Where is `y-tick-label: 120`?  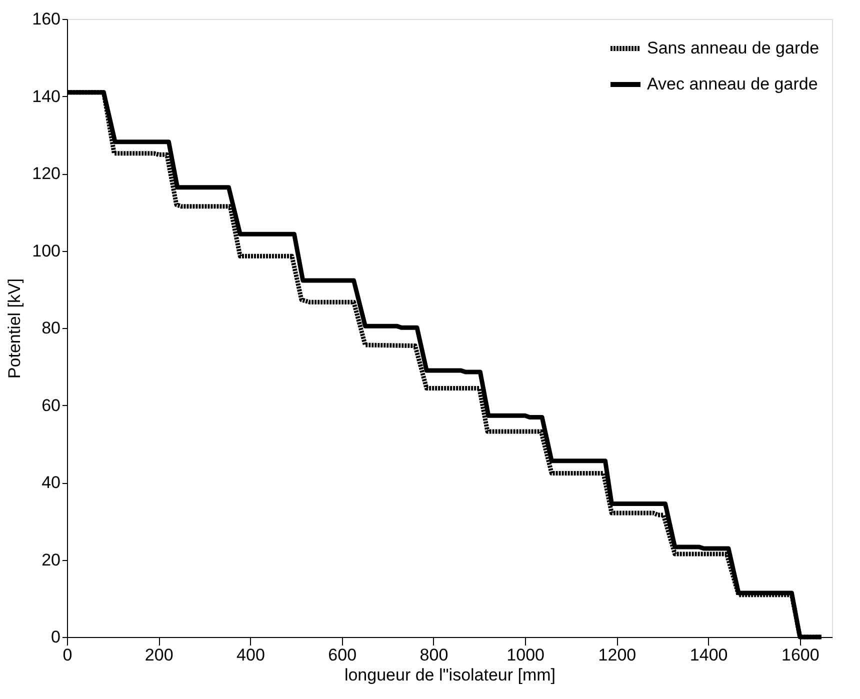 y-tick-label: 120 is located at coordinates (46, 173).